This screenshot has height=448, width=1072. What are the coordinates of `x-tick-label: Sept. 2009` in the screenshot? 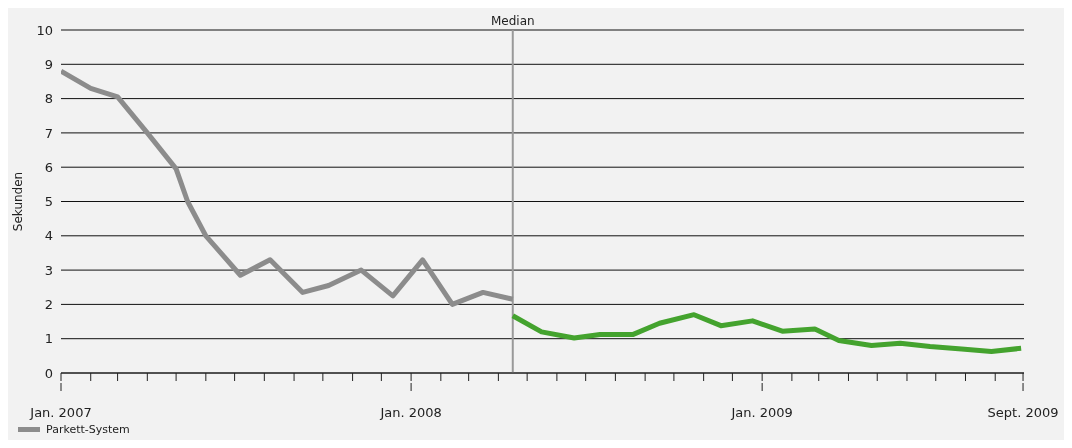 It's located at (1023, 412).